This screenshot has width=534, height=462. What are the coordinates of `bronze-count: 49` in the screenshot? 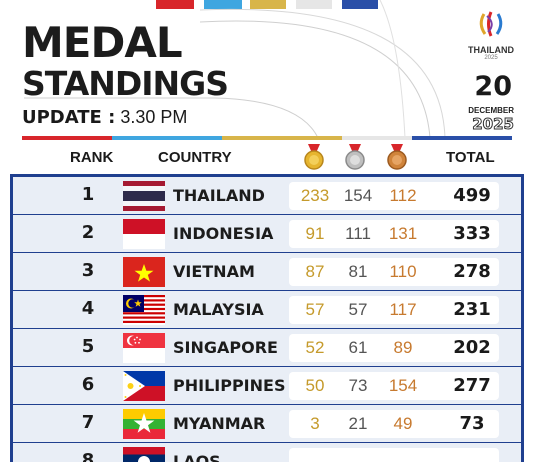 It's located at (403, 423).